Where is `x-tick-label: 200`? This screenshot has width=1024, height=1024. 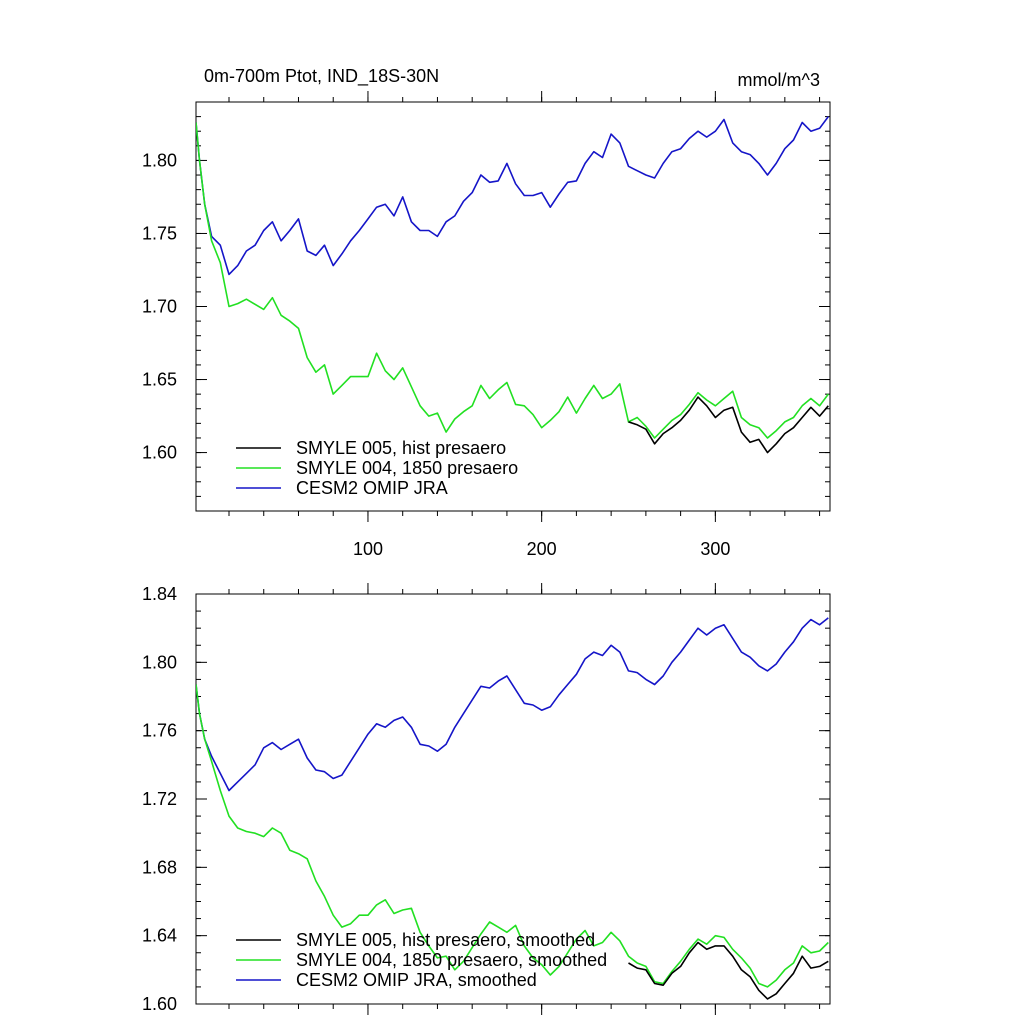 x-tick-label: 200 is located at coordinates (542, 549).